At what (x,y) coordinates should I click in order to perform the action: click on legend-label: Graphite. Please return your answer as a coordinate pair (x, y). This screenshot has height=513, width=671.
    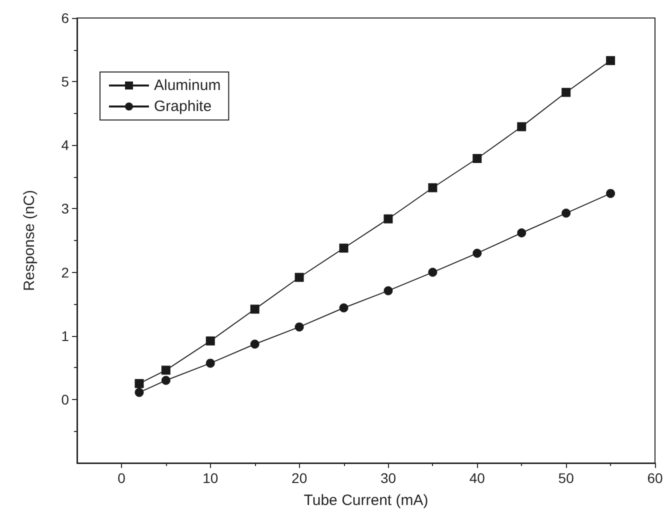
    Looking at the image, I should click on (183, 106).